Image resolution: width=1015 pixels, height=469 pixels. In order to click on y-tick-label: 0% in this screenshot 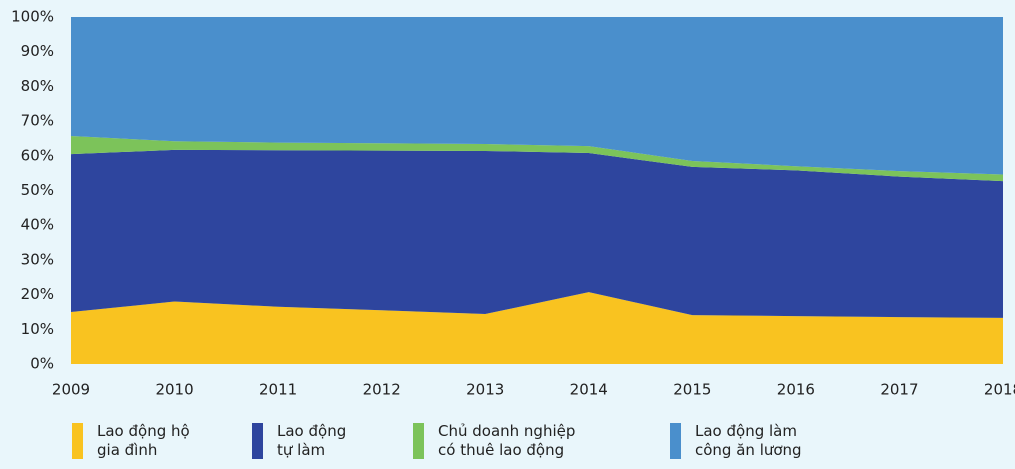, I will do `click(42, 364)`.